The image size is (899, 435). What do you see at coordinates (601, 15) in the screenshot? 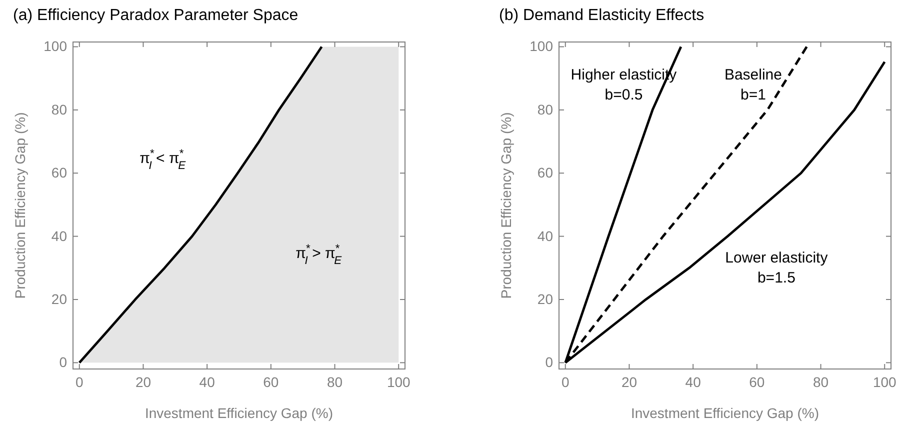
I see `chart-title: (b) Demand Elasticity Effects` at bounding box center [601, 15].